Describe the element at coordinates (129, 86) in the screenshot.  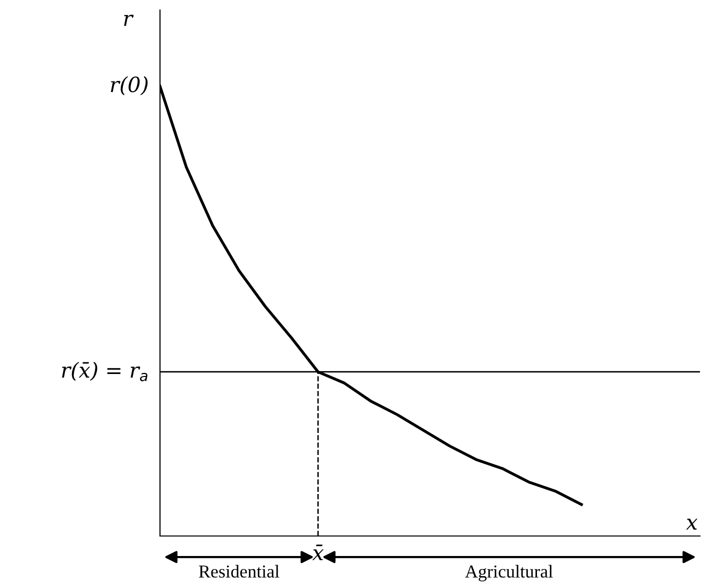
I see `text: r(0)` at that location.